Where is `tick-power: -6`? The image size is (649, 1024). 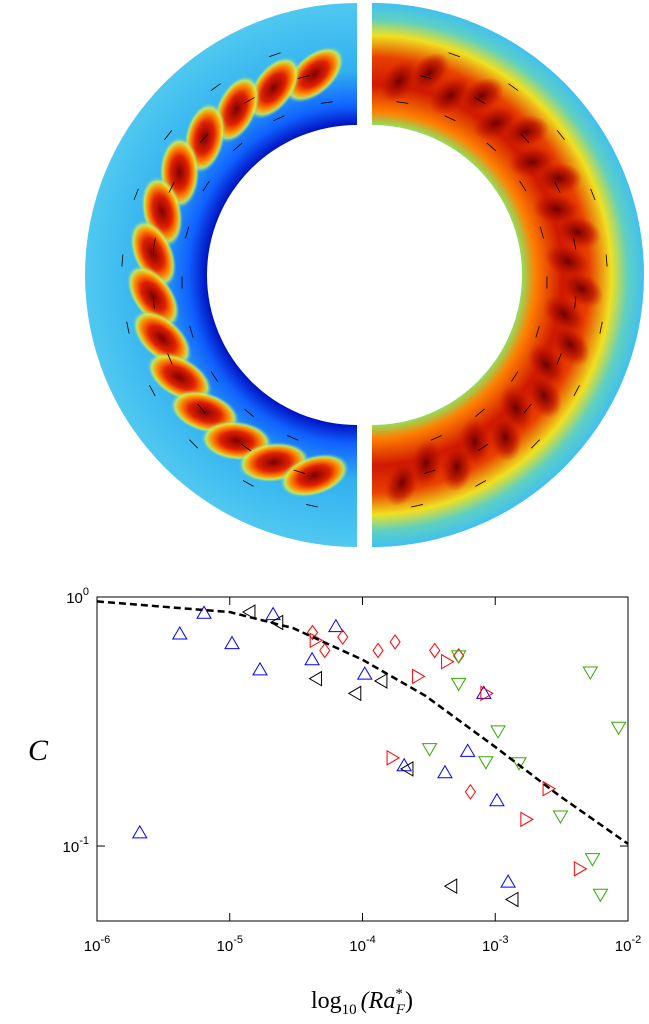 tick-power: -6 is located at coordinates (105, 940).